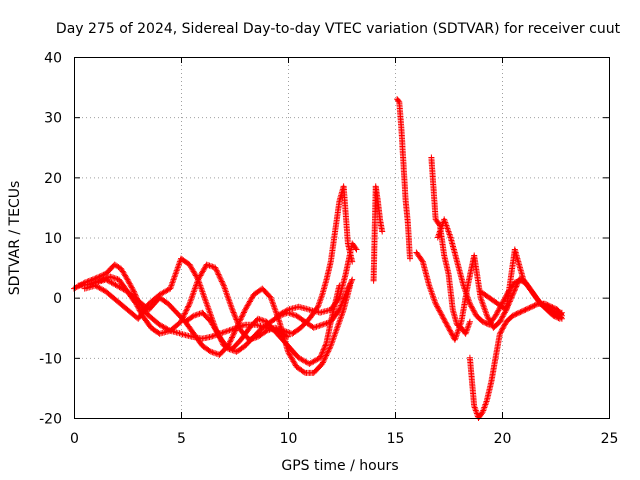  I want to click on x-tick-label: 20, so click(503, 439).